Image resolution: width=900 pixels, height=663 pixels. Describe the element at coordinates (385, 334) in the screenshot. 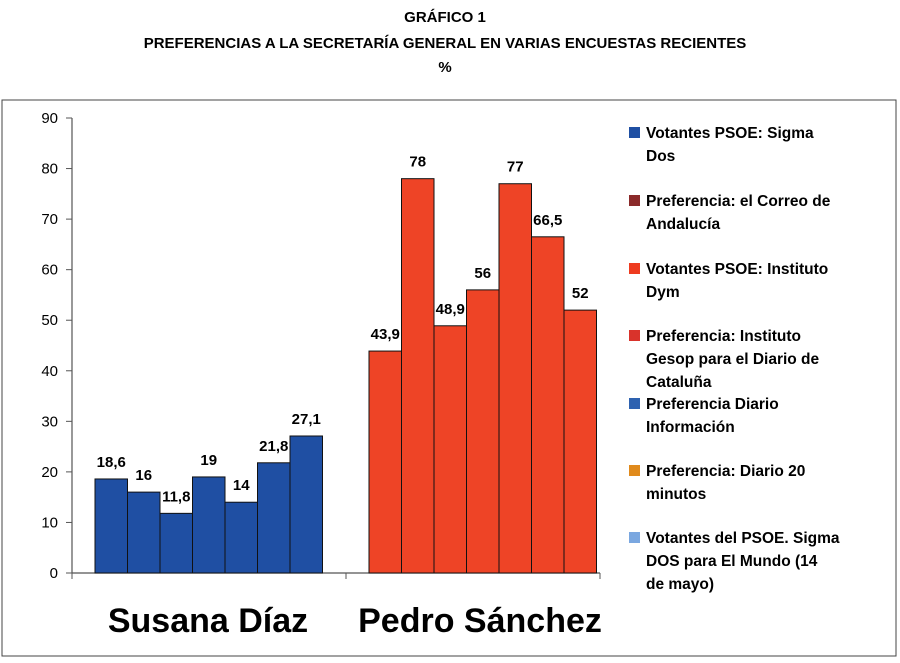

I see `data-label: 43,9` at that location.